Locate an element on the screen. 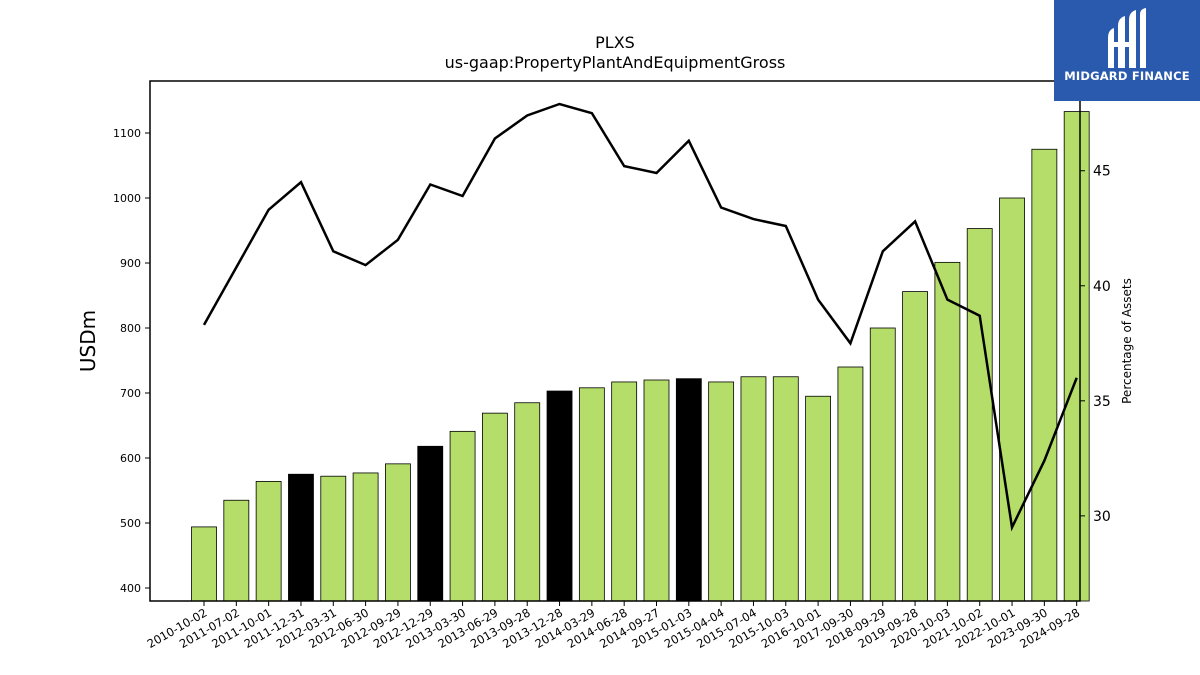  logo-text: MIDGARD FINANCE is located at coordinates (1127, 76).